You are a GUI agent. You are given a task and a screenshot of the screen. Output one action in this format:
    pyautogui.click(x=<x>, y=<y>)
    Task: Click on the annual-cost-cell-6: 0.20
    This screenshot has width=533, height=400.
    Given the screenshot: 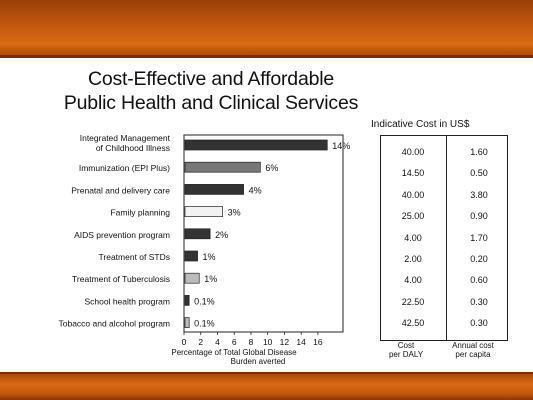 What is the action you would take?
    pyautogui.click(x=479, y=259)
    